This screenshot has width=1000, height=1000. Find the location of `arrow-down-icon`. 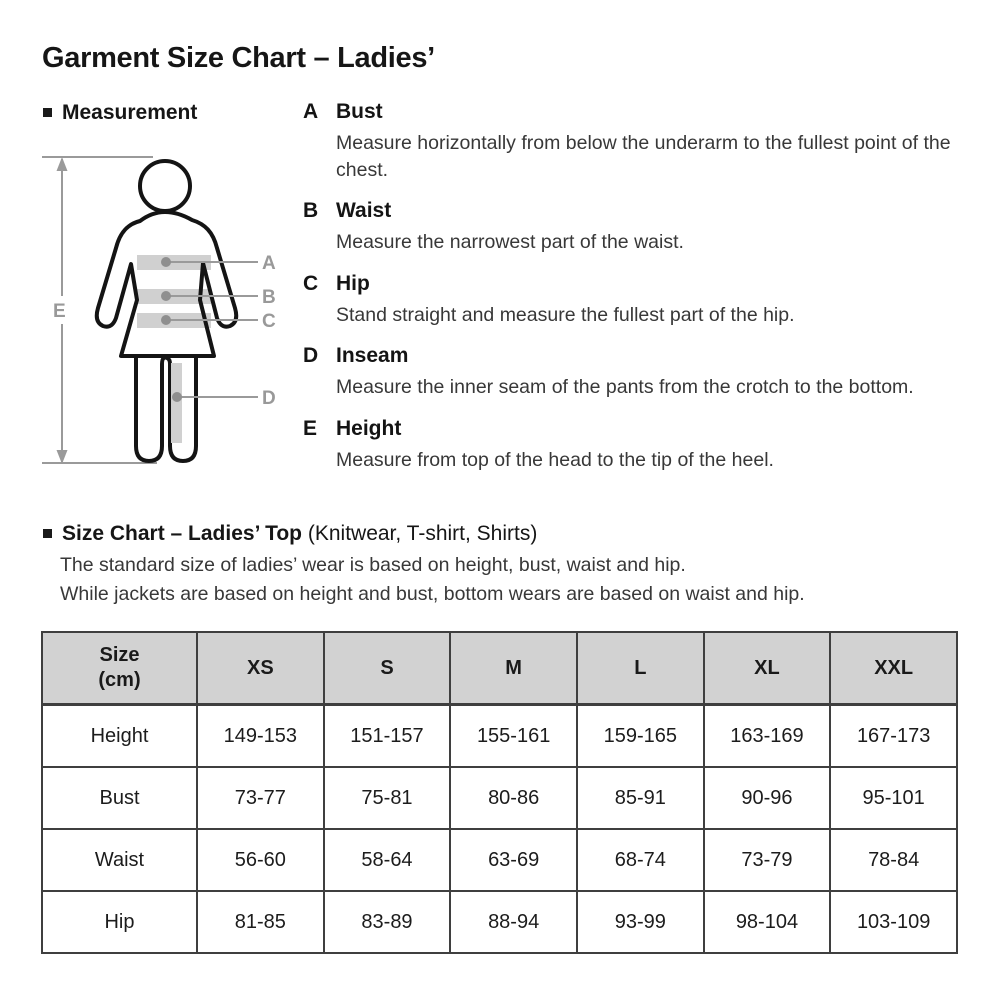

arrow-down-icon is located at coordinates (62, 457).